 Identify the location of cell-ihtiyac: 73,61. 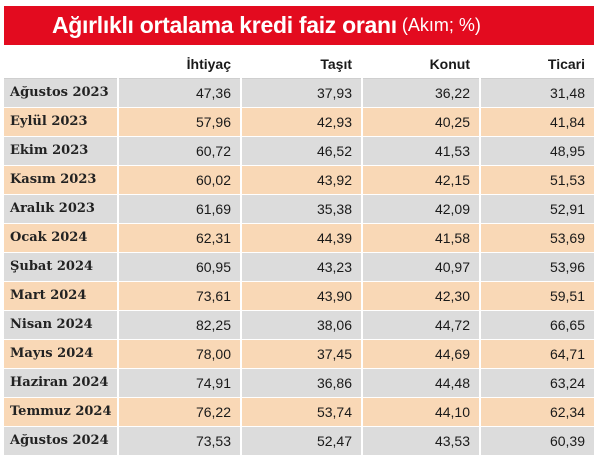
(180, 296).